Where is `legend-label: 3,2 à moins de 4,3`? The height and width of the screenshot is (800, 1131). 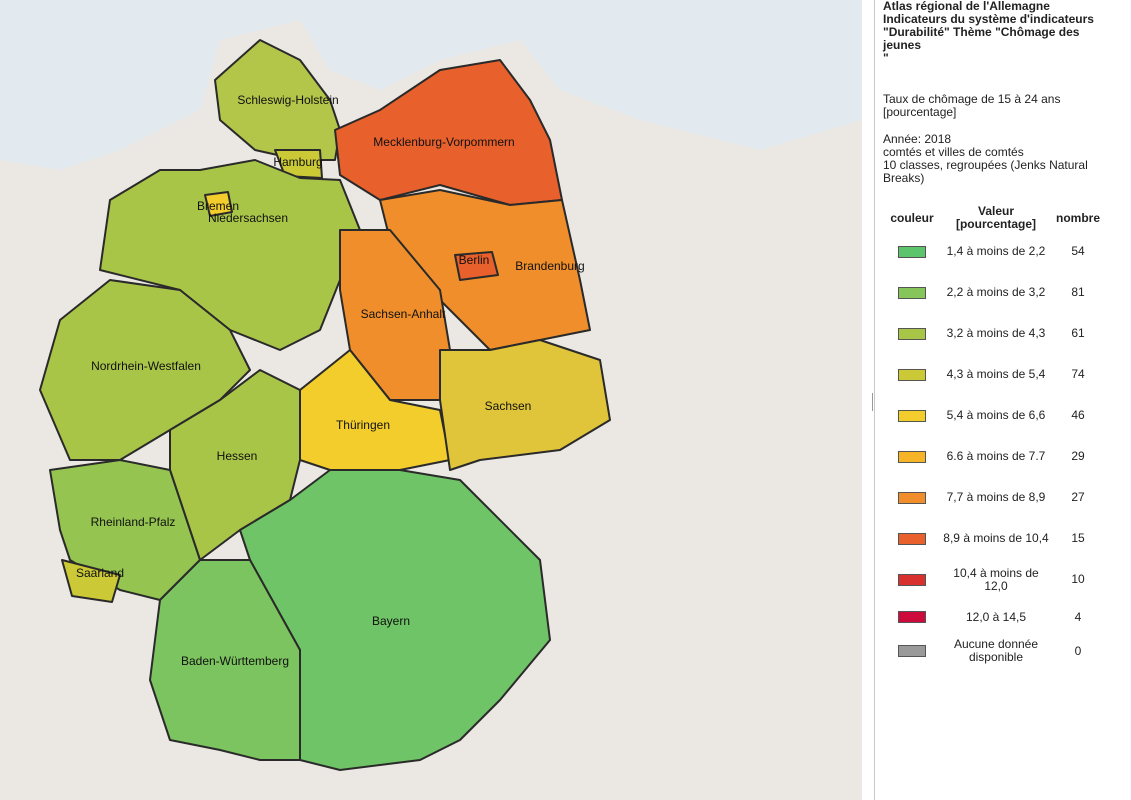 legend-label: 3,2 à moins de 4,3 is located at coordinates (996, 333).